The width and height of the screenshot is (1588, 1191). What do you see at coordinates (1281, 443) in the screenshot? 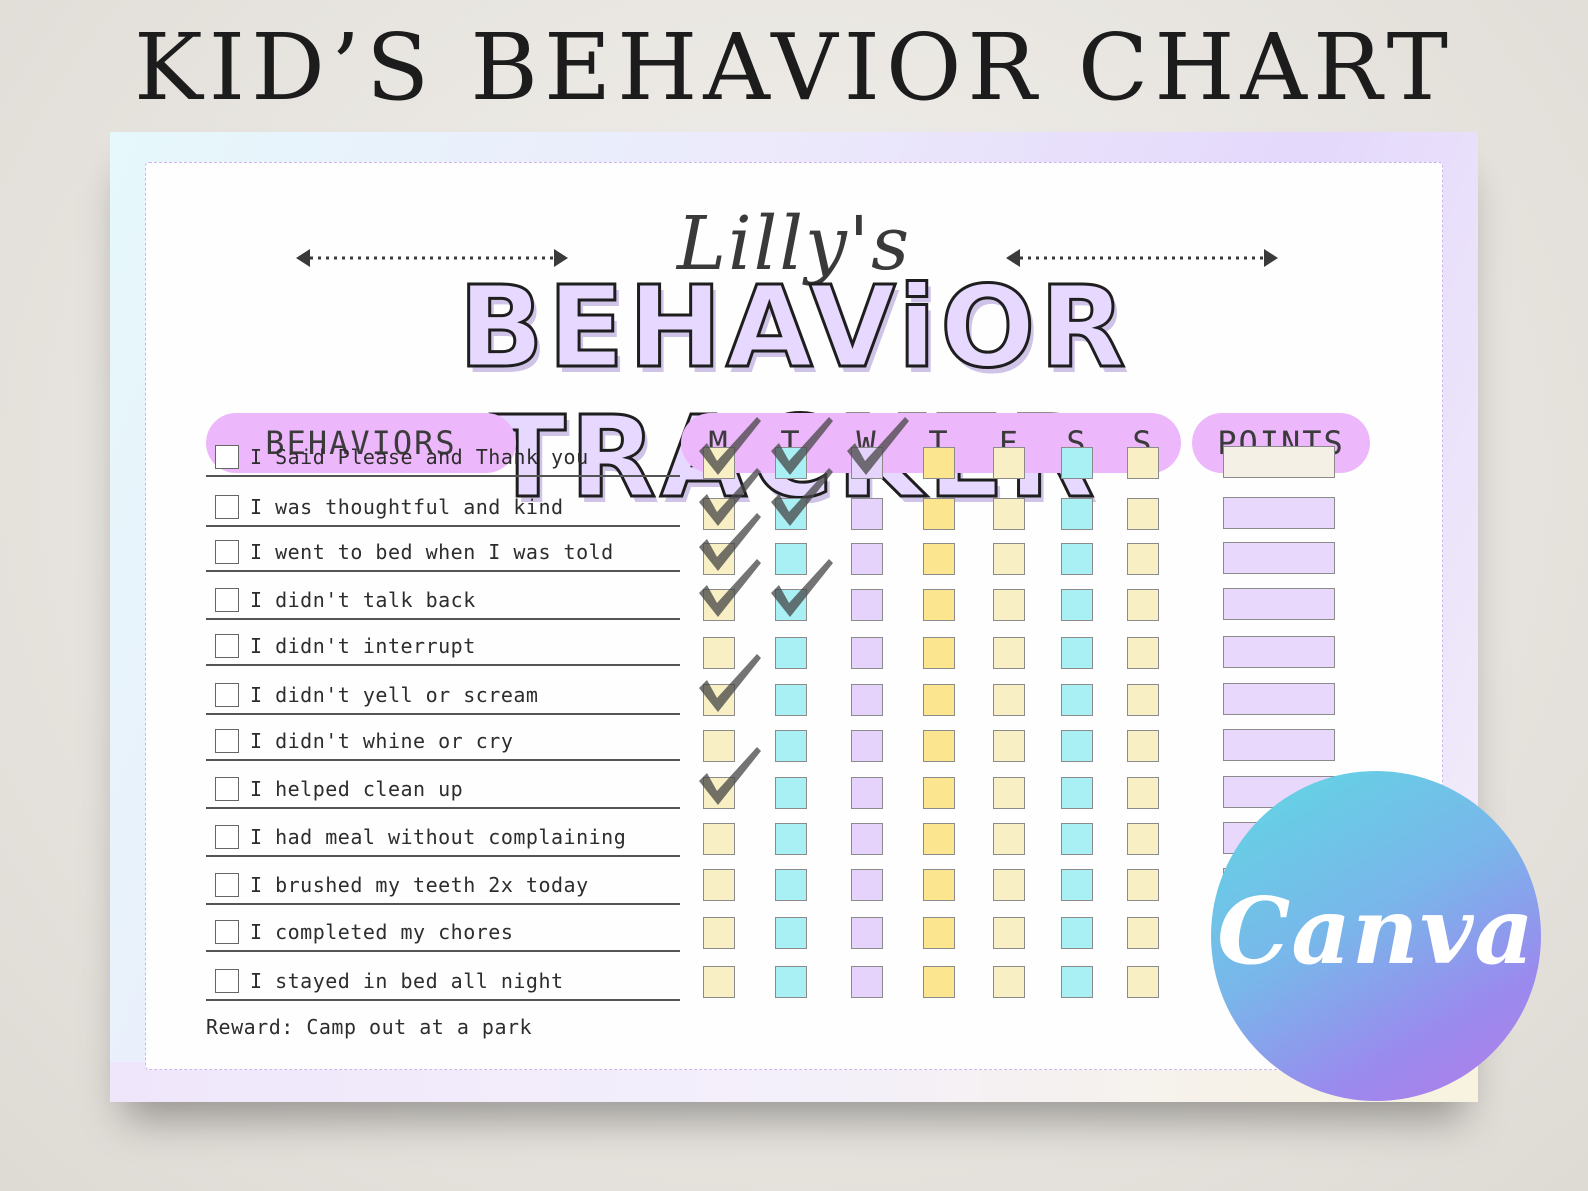
I see `points-header: POINTS` at bounding box center [1281, 443].